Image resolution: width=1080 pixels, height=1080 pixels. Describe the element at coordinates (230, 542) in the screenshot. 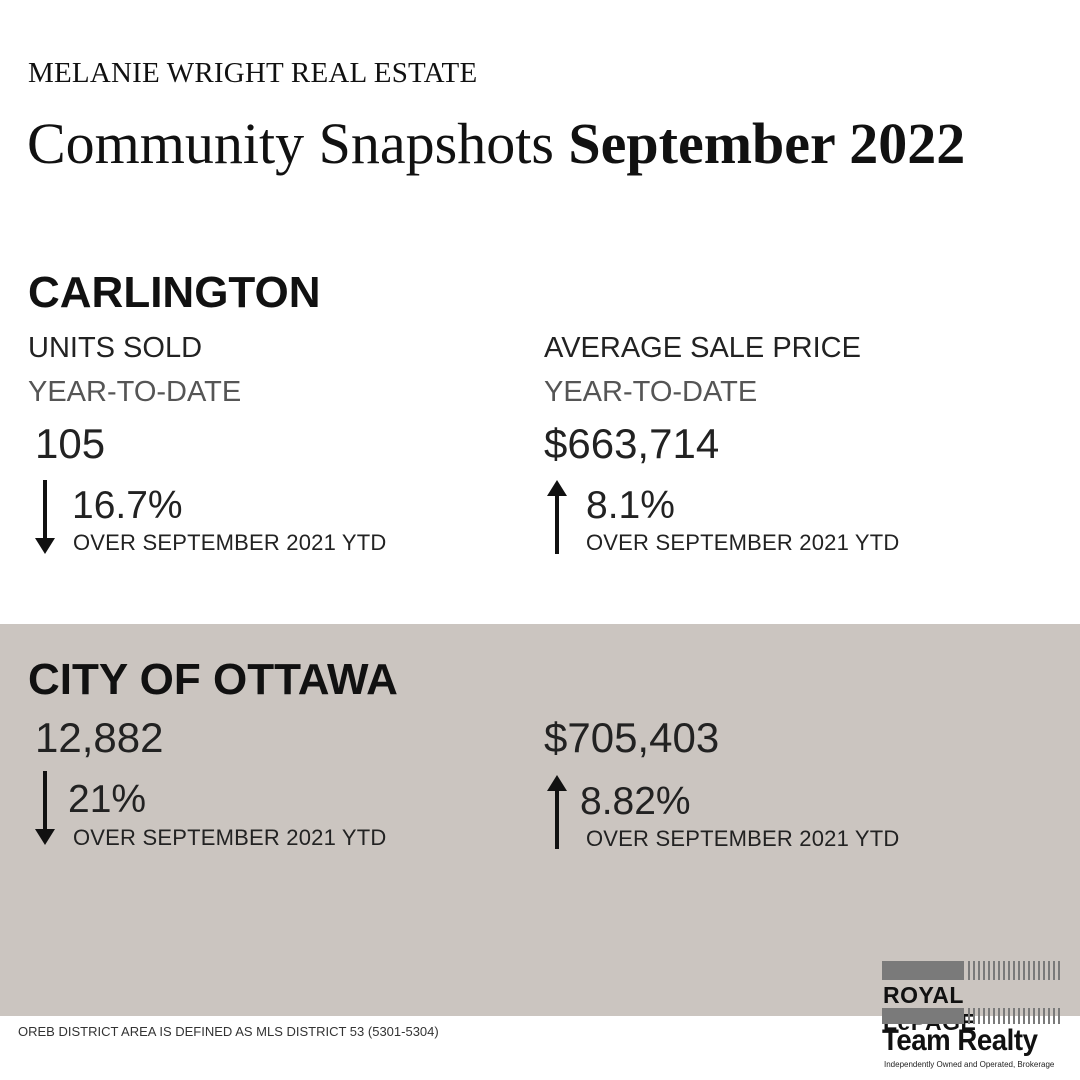

I see `carlington-units-comparison: OVER SEPTEMBER 2021 YTD` at that location.